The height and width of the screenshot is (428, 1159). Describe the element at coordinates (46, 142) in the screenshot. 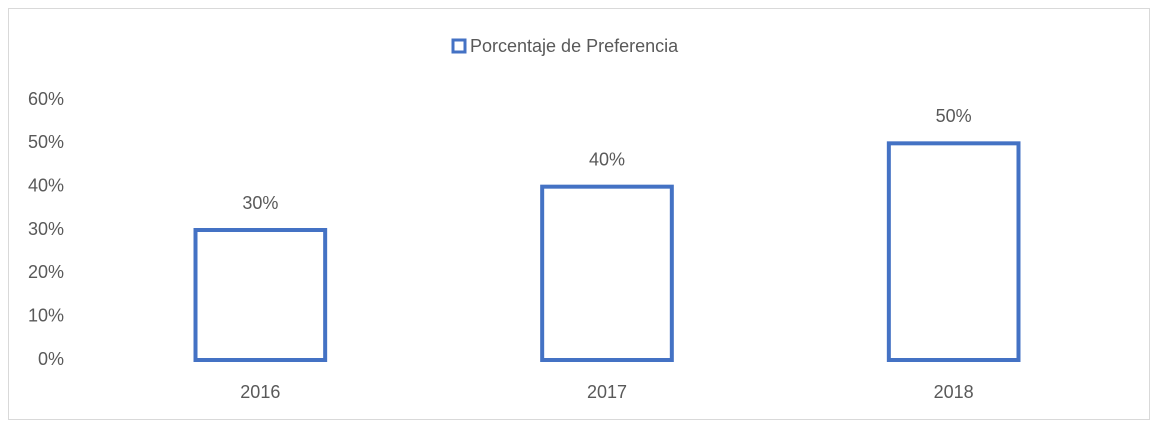

I see `y-tick-label: 50%` at that location.